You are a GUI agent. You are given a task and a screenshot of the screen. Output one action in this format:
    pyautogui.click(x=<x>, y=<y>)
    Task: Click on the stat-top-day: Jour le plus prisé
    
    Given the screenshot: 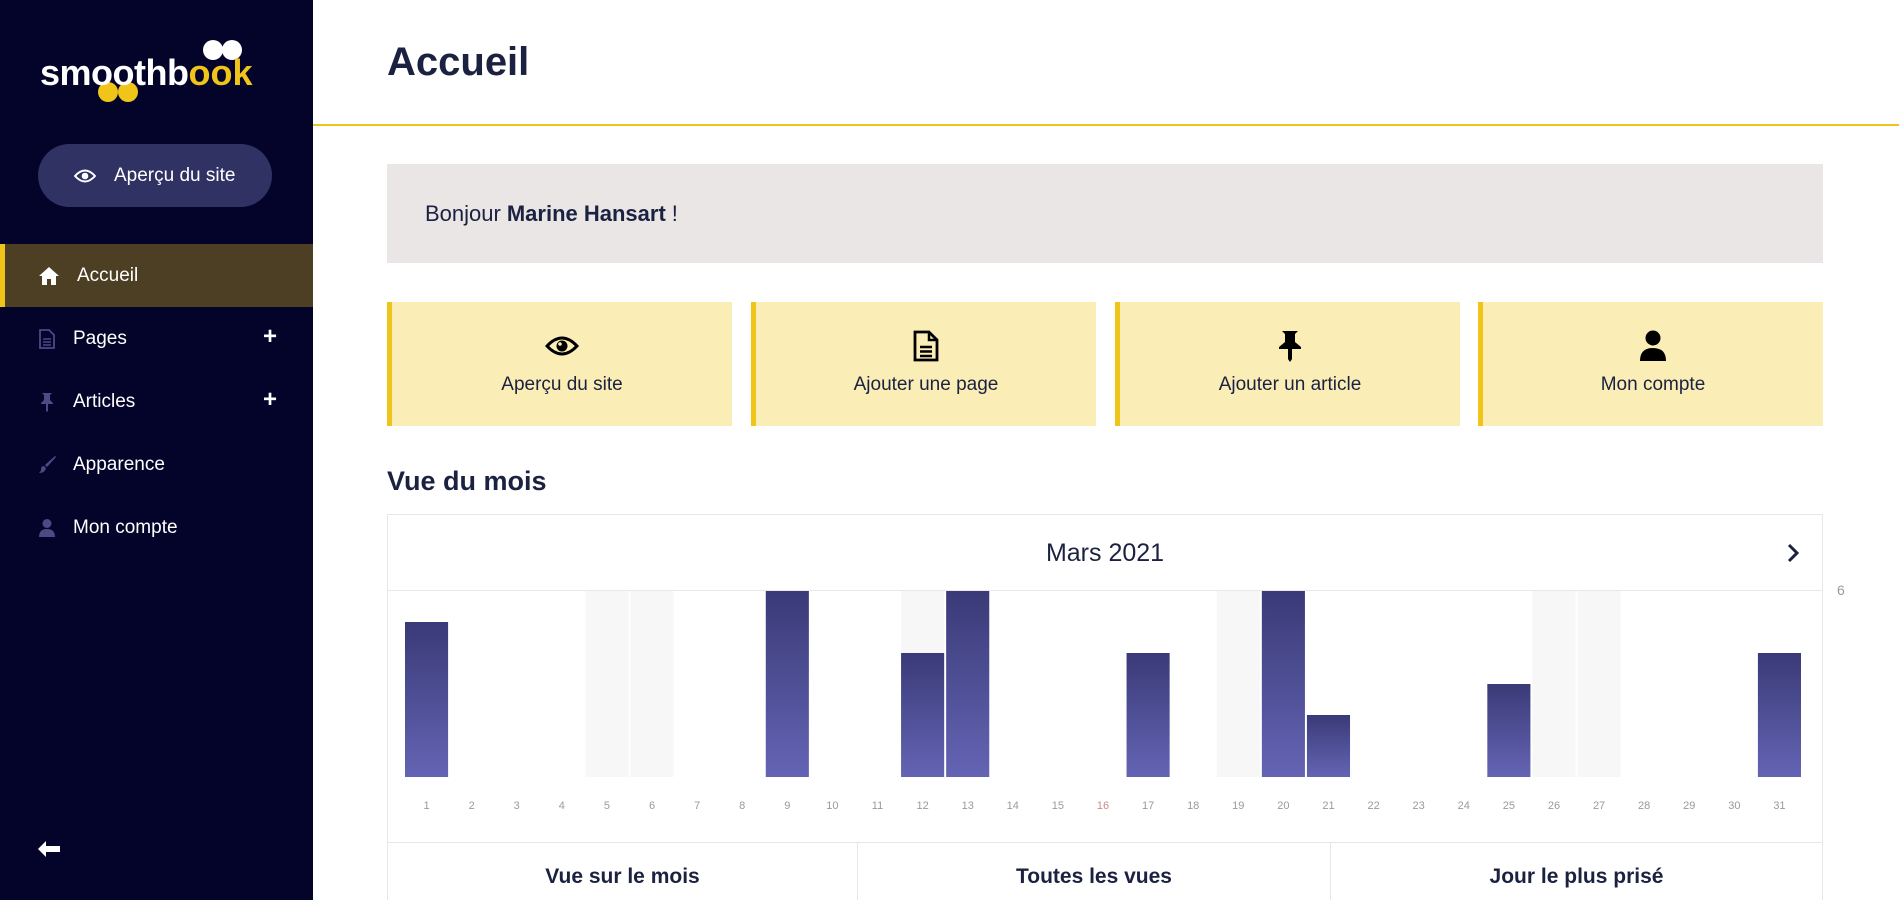 What is the action you would take?
    pyautogui.click(x=1576, y=871)
    